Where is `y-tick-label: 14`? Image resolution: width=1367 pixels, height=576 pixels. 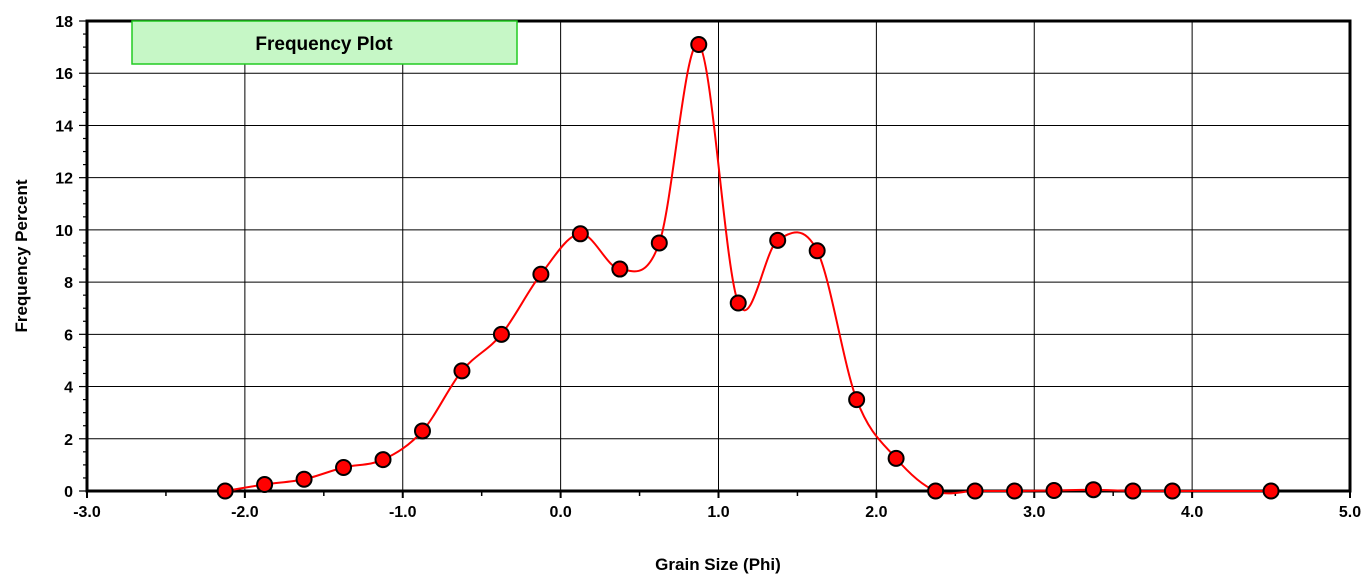
y-tick-label: 14 is located at coordinates (64, 126).